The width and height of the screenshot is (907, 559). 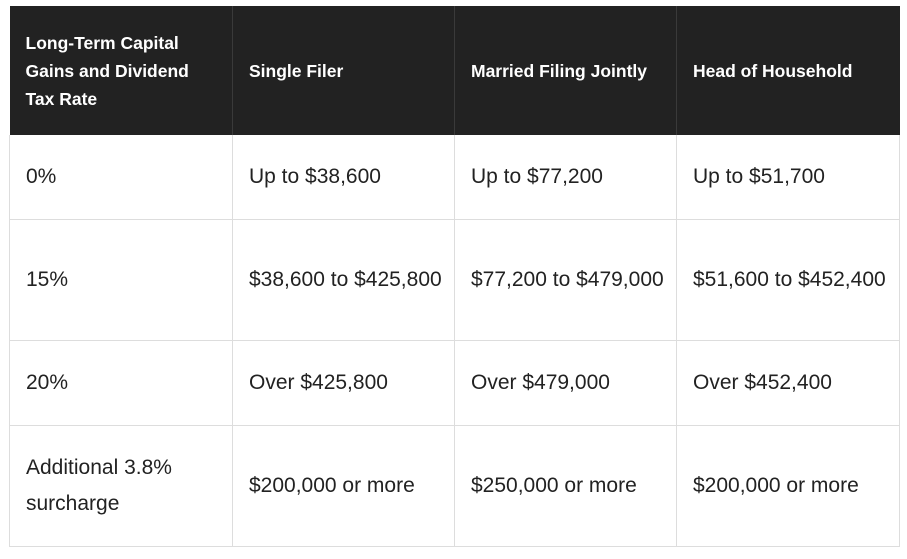 I want to click on cell-married: Over $479,000, so click(x=565, y=383).